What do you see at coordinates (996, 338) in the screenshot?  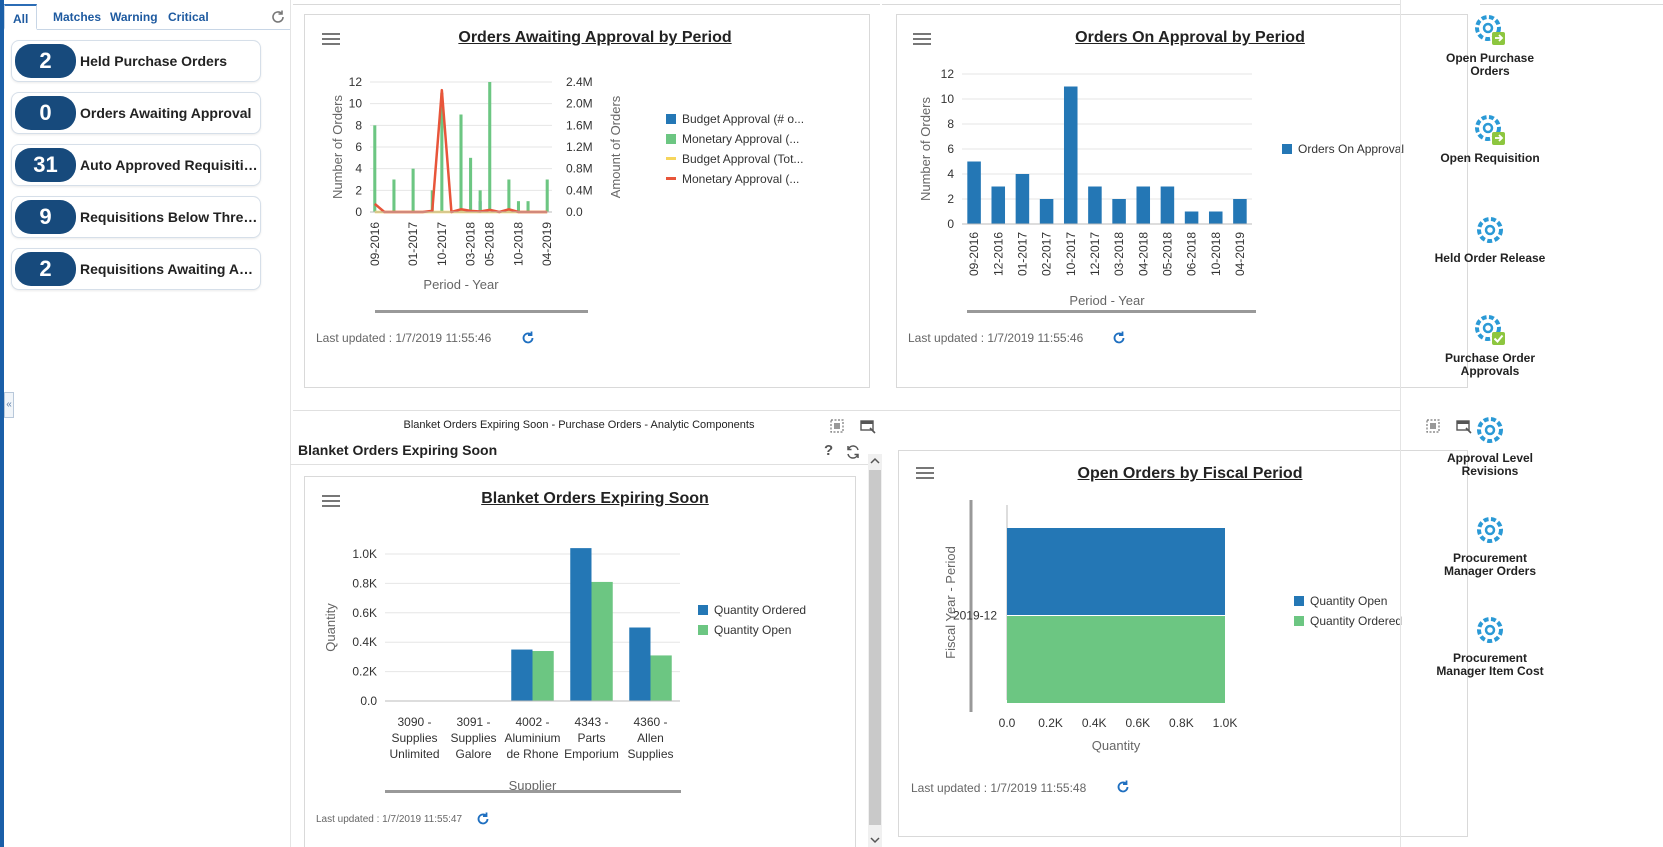 I see `chart2-last-updated: Last updated : 1/7/2019 11:55:46` at bounding box center [996, 338].